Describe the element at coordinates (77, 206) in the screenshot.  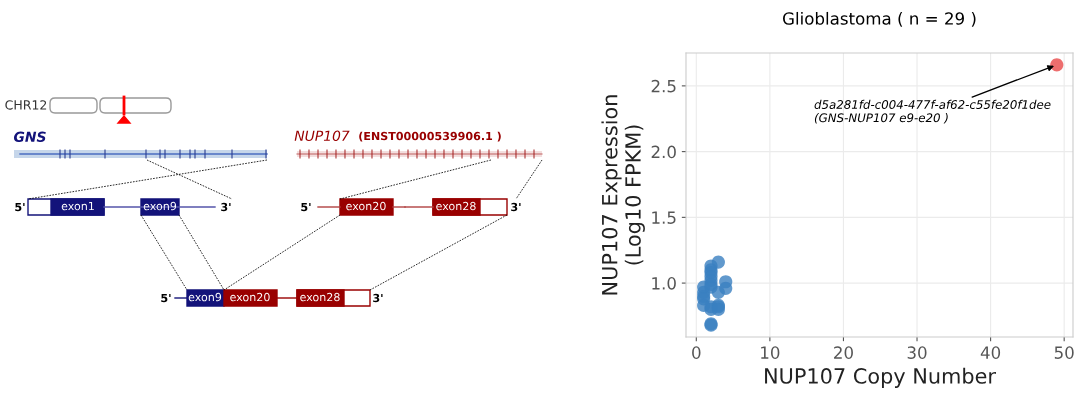
I see `text: exon1` at that location.